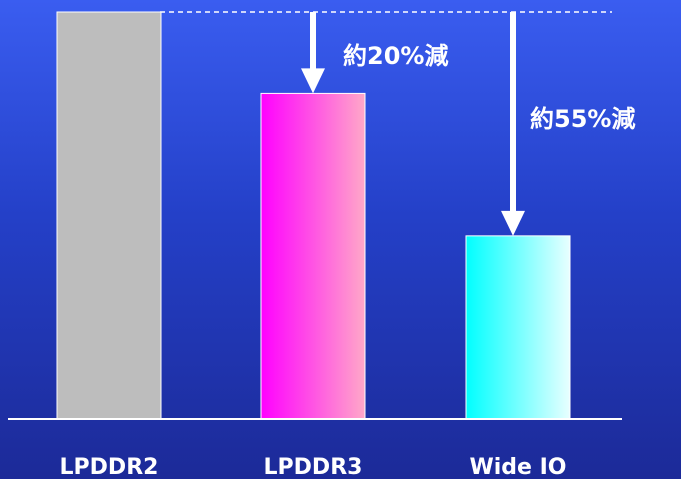  What do you see at coordinates (313, 256) in the screenshot?
I see `bar-lpddr3` at bounding box center [313, 256].